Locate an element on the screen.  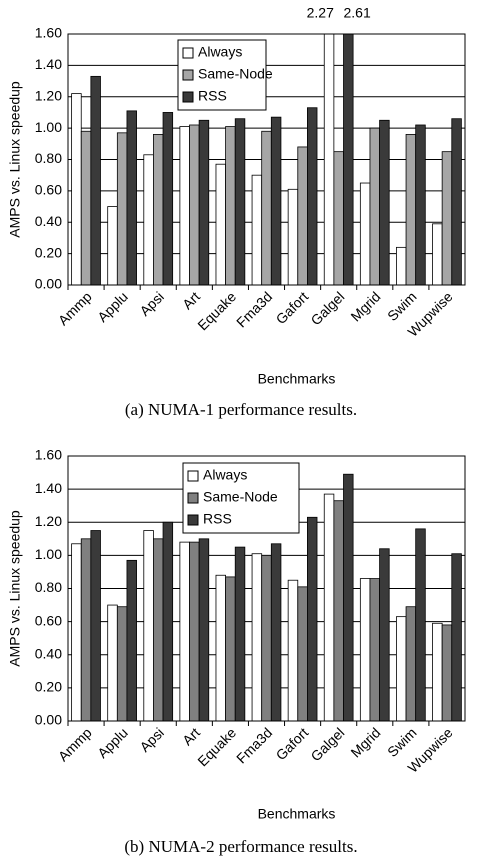
legend-label: Same-Node is located at coordinates (235, 74).